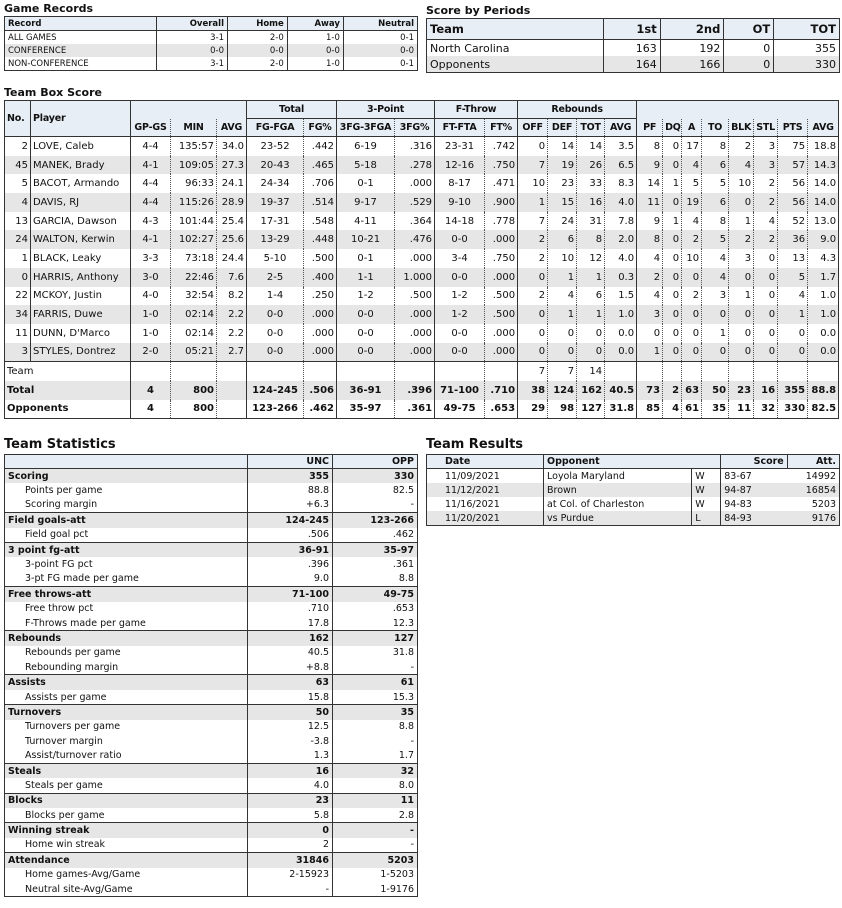 The width and height of the screenshot is (842, 908). What do you see at coordinates (231, 202) in the screenshot?
I see `cell: 28.9` at bounding box center [231, 202].